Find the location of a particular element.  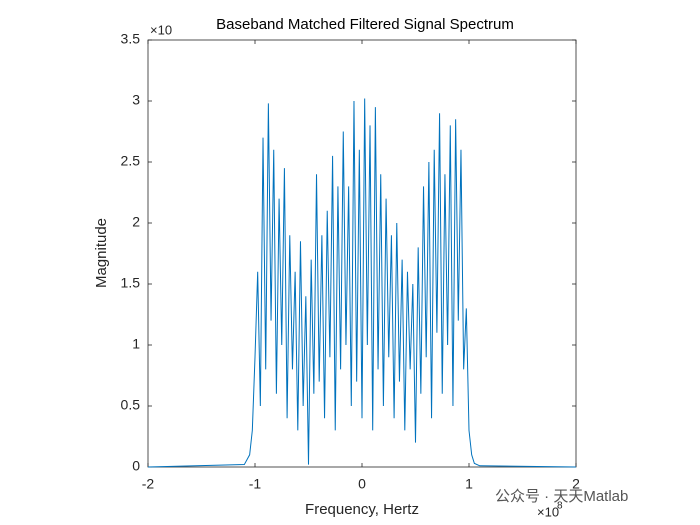

watermark: 公众号 · 天天Matlab is located at coordinates (561, 496).